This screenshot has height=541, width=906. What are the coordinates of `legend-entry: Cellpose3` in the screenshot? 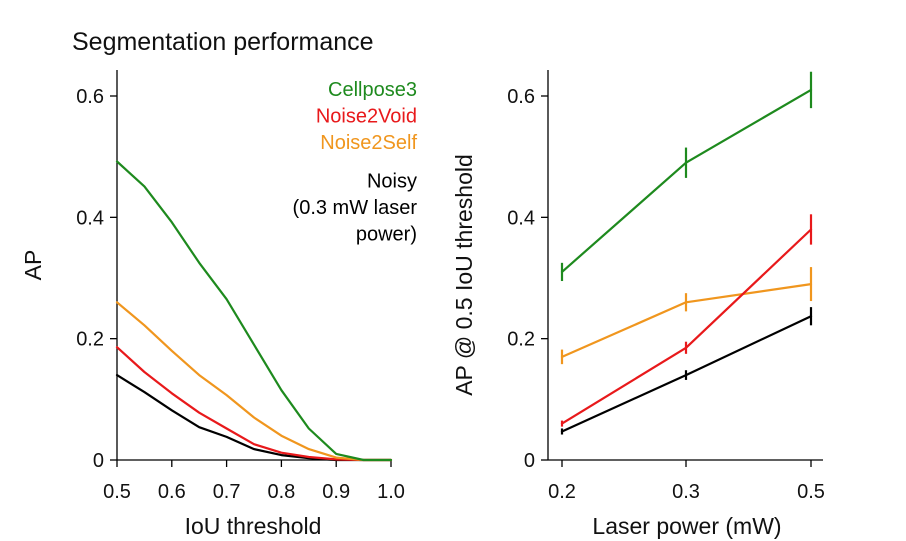 It's located at (372, 90).